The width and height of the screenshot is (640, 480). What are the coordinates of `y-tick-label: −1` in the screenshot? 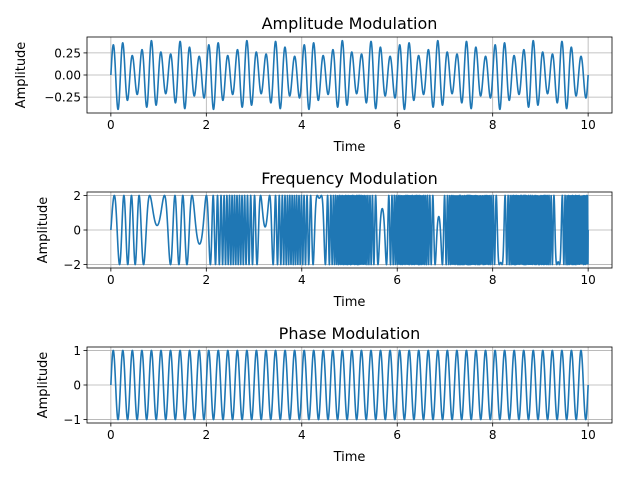 It's located at (72, 420).